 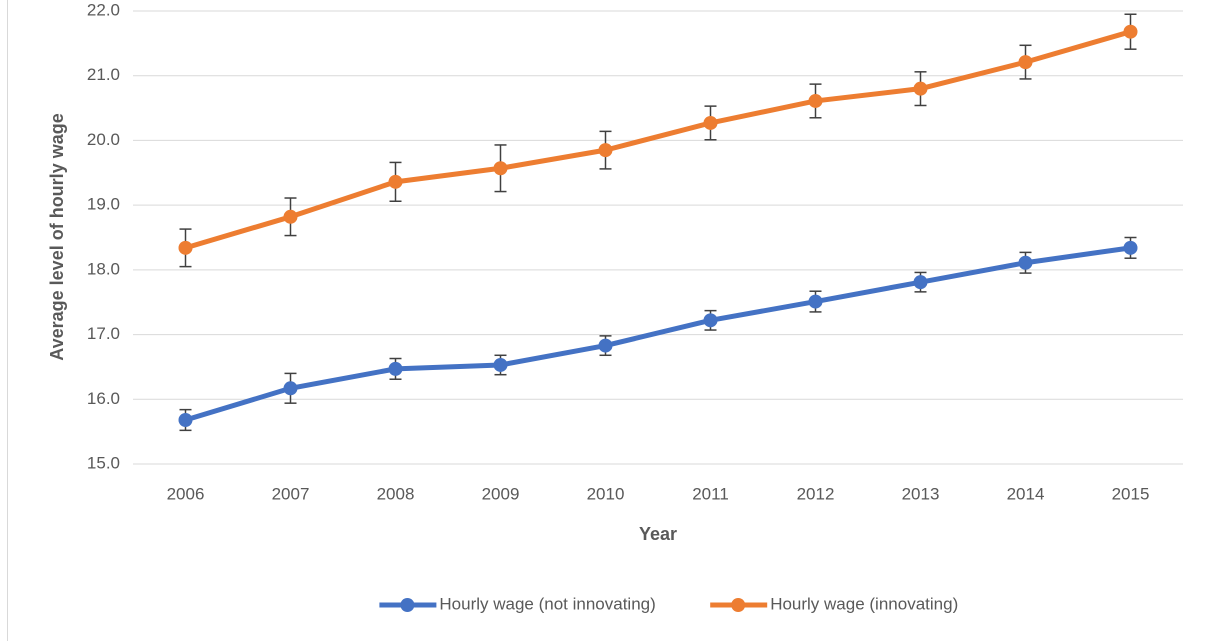 I want to click on legend-label: Hourly wage (not innovating), so click(x=547, y=603).